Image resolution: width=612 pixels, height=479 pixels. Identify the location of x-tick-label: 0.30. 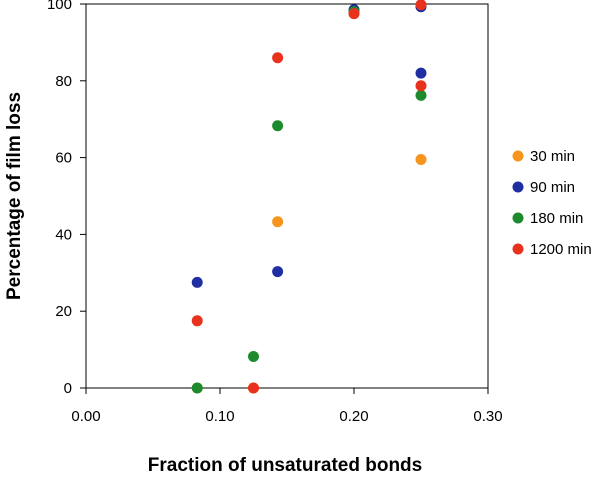
(487, 416).